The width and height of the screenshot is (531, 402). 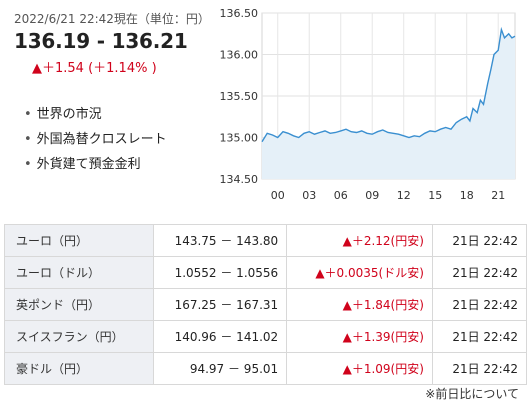 What do you see at coordinates (309, 195) in the screenshot?
I see `x-tick-label: 03` at bounding box center [309, 195].